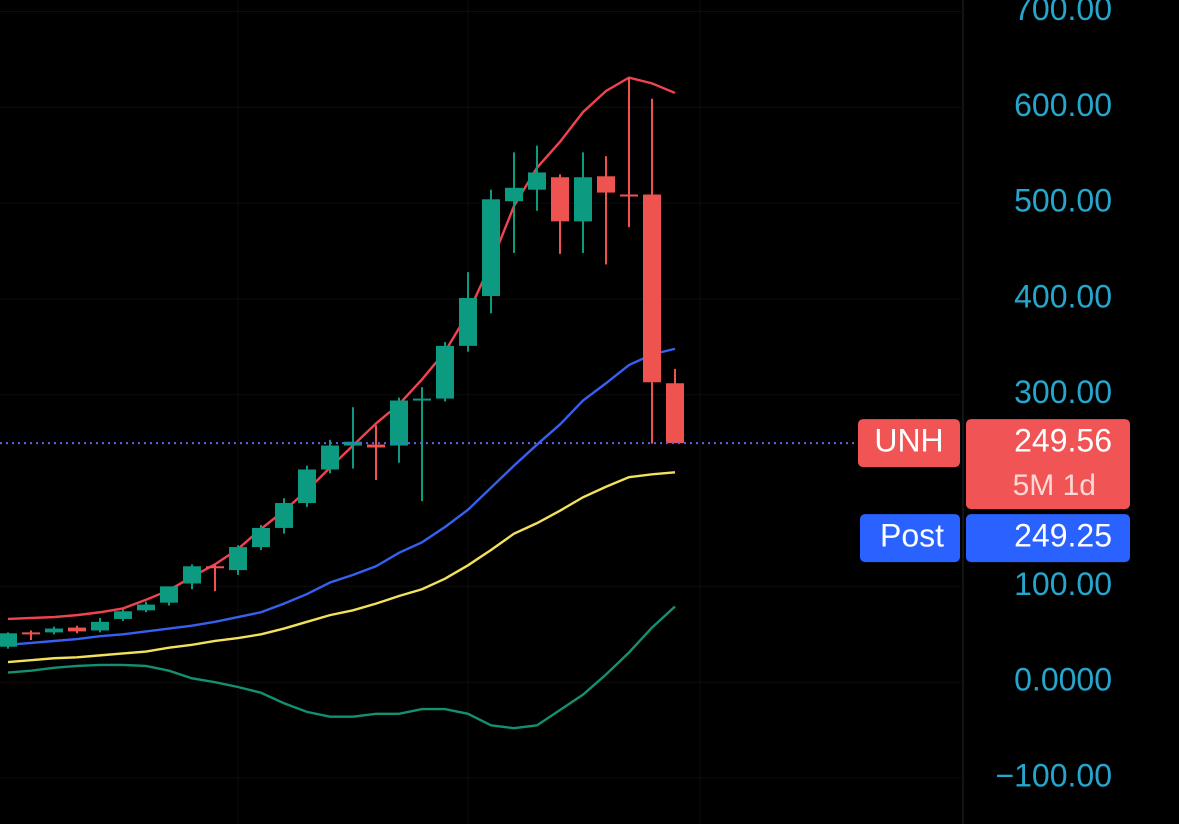 The height and width of the screenshot is (824, 1179). I want to click on y-tick-label: 300.00, so click(1063, 392).